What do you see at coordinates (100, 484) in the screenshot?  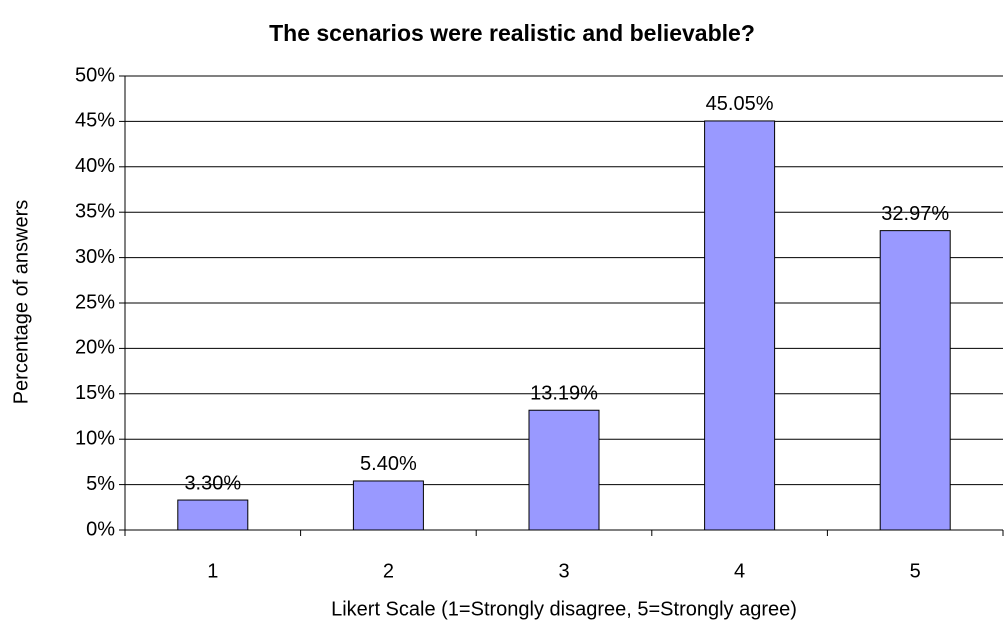 I see `y-tick-label: 5%` at bounding box center [100, 484].